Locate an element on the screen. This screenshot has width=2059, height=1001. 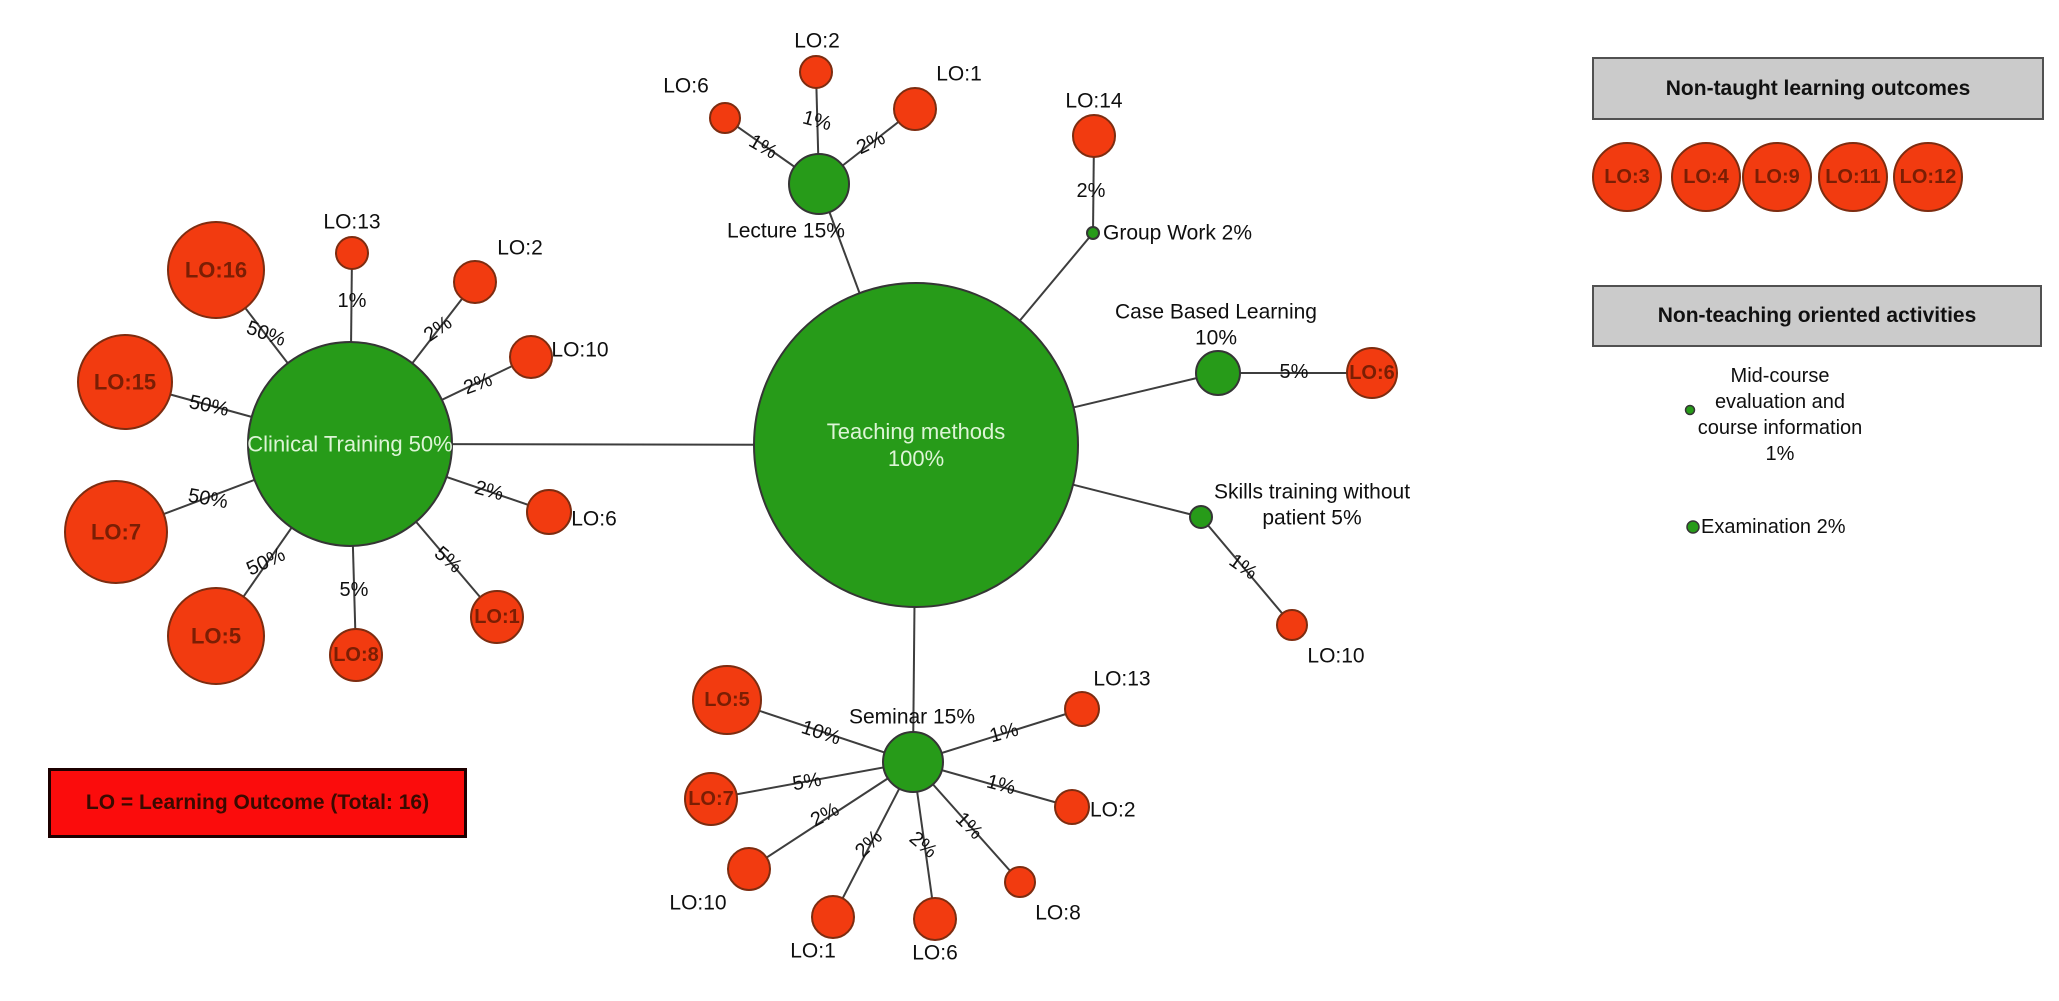
non-teaching-title: Non-teaching oriented activities is located at coordinates (1817, 315).